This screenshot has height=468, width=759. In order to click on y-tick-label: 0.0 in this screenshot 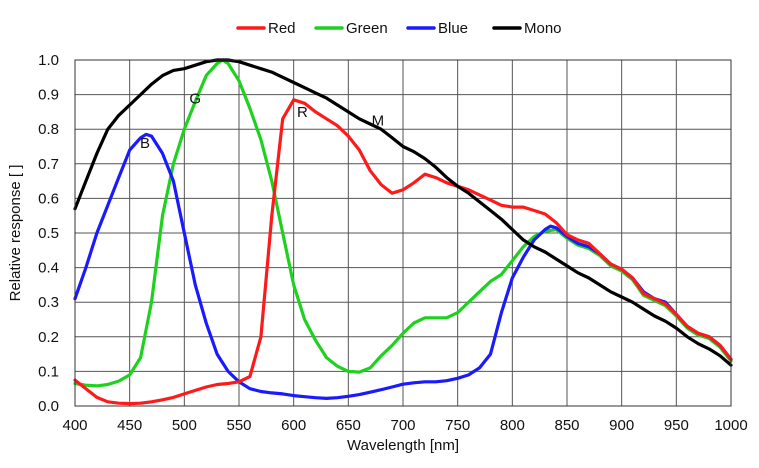, I will do `click(48, 406)`.